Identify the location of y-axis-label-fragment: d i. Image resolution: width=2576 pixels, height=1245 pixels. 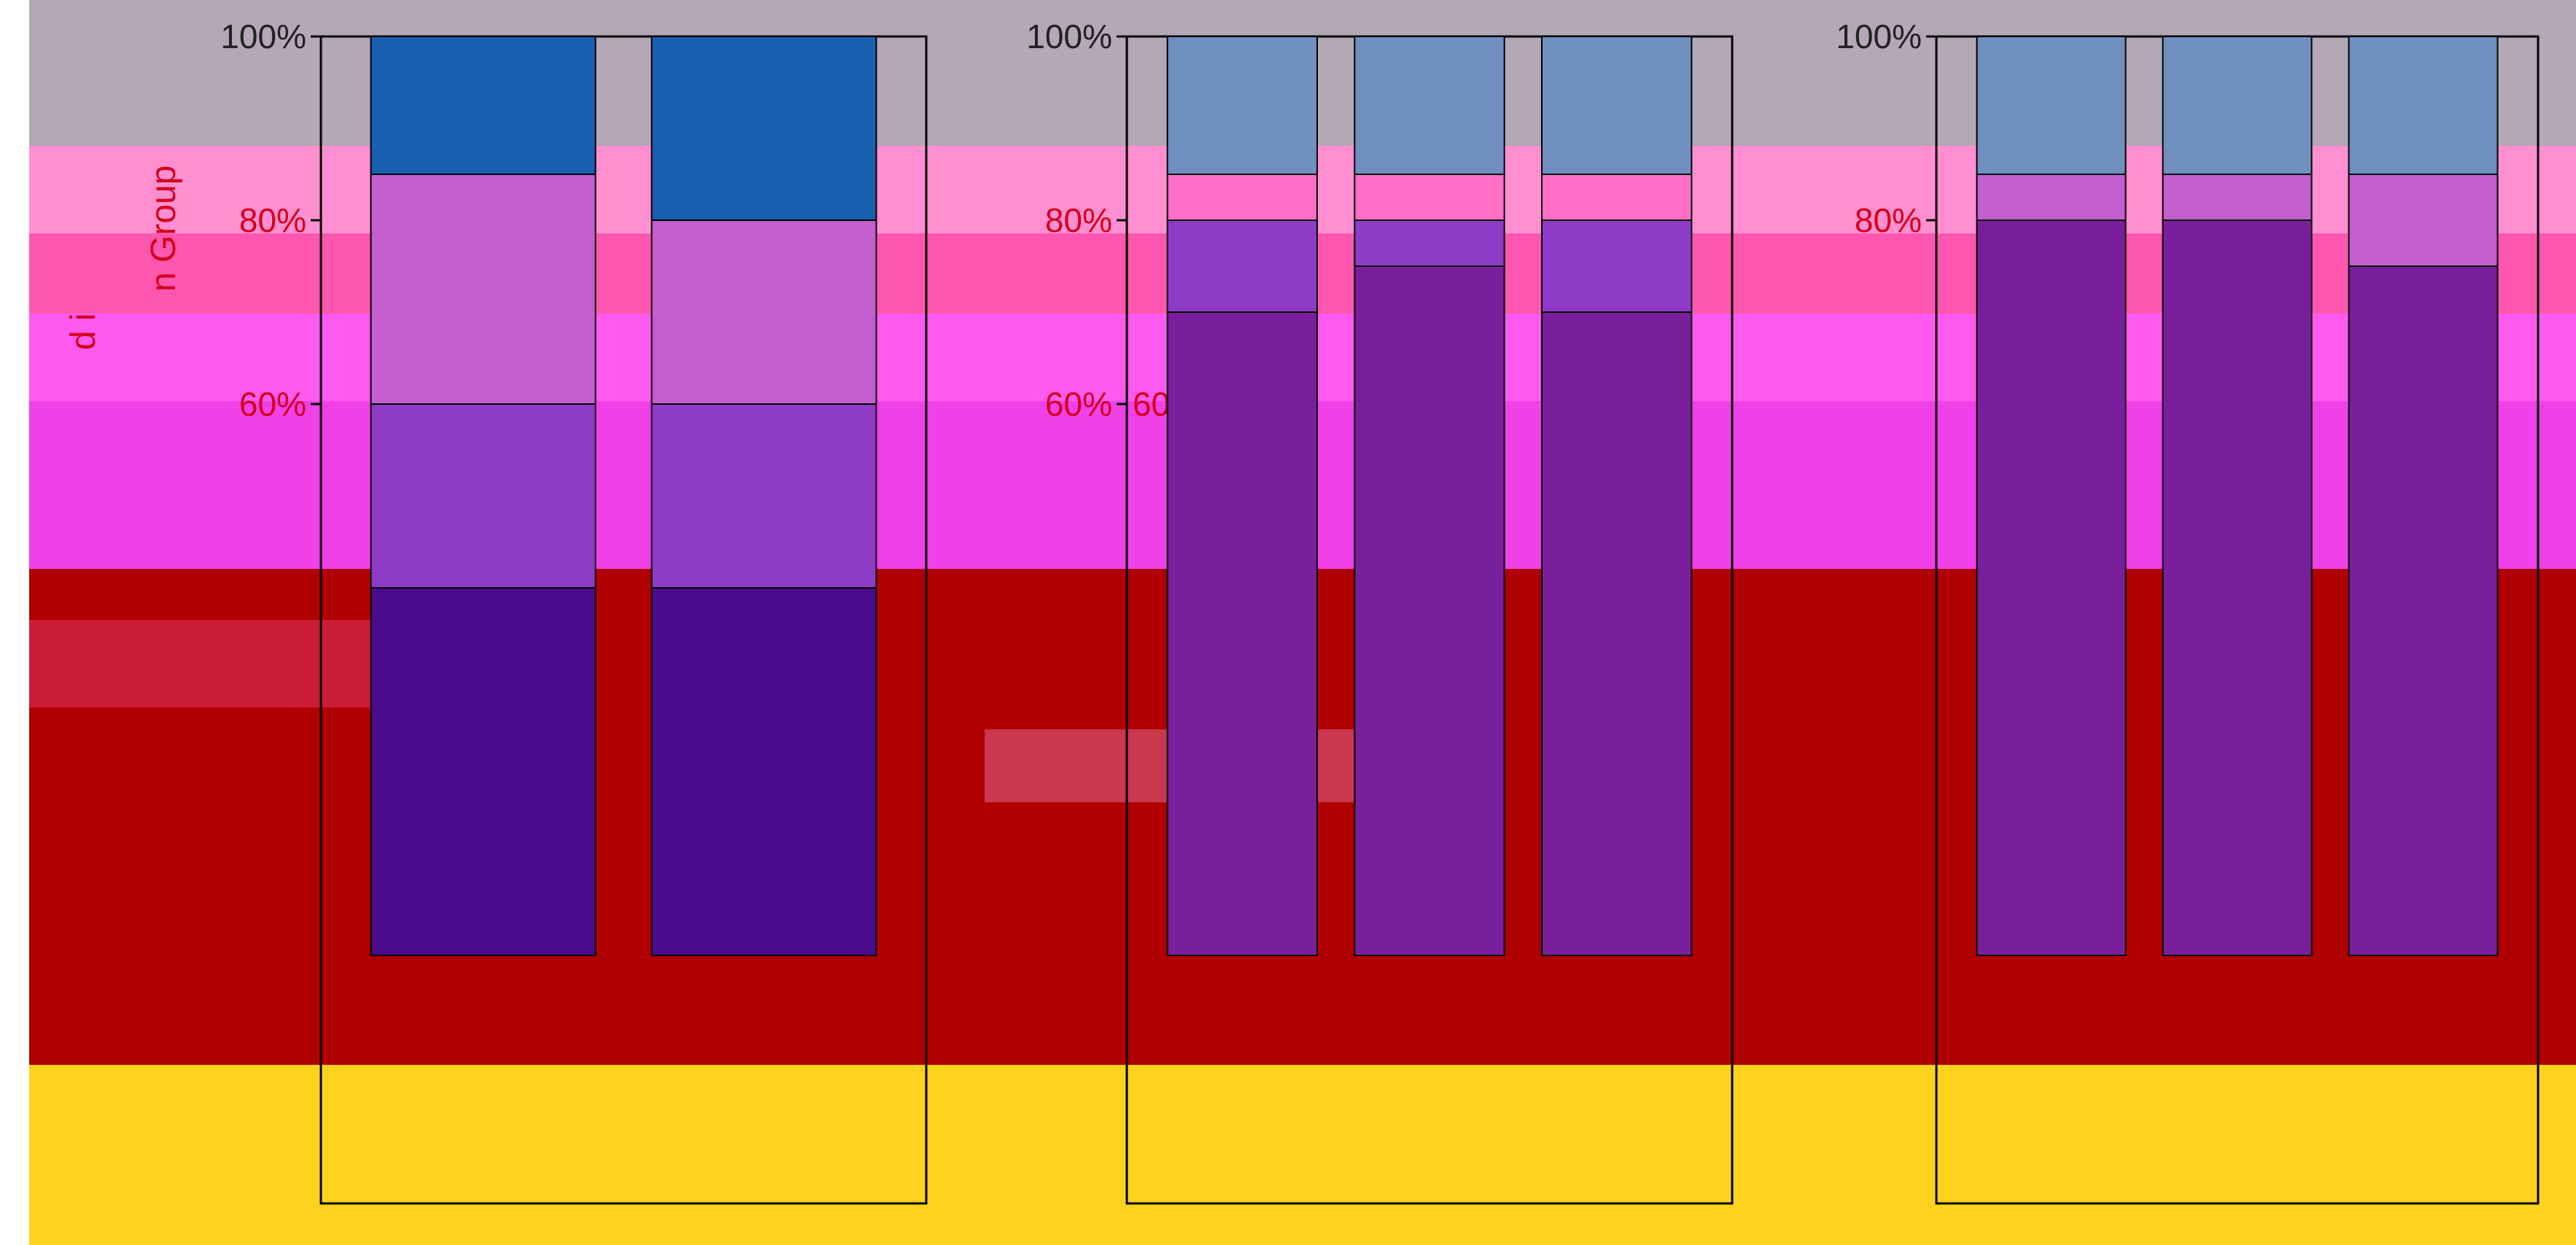
(84, 331).